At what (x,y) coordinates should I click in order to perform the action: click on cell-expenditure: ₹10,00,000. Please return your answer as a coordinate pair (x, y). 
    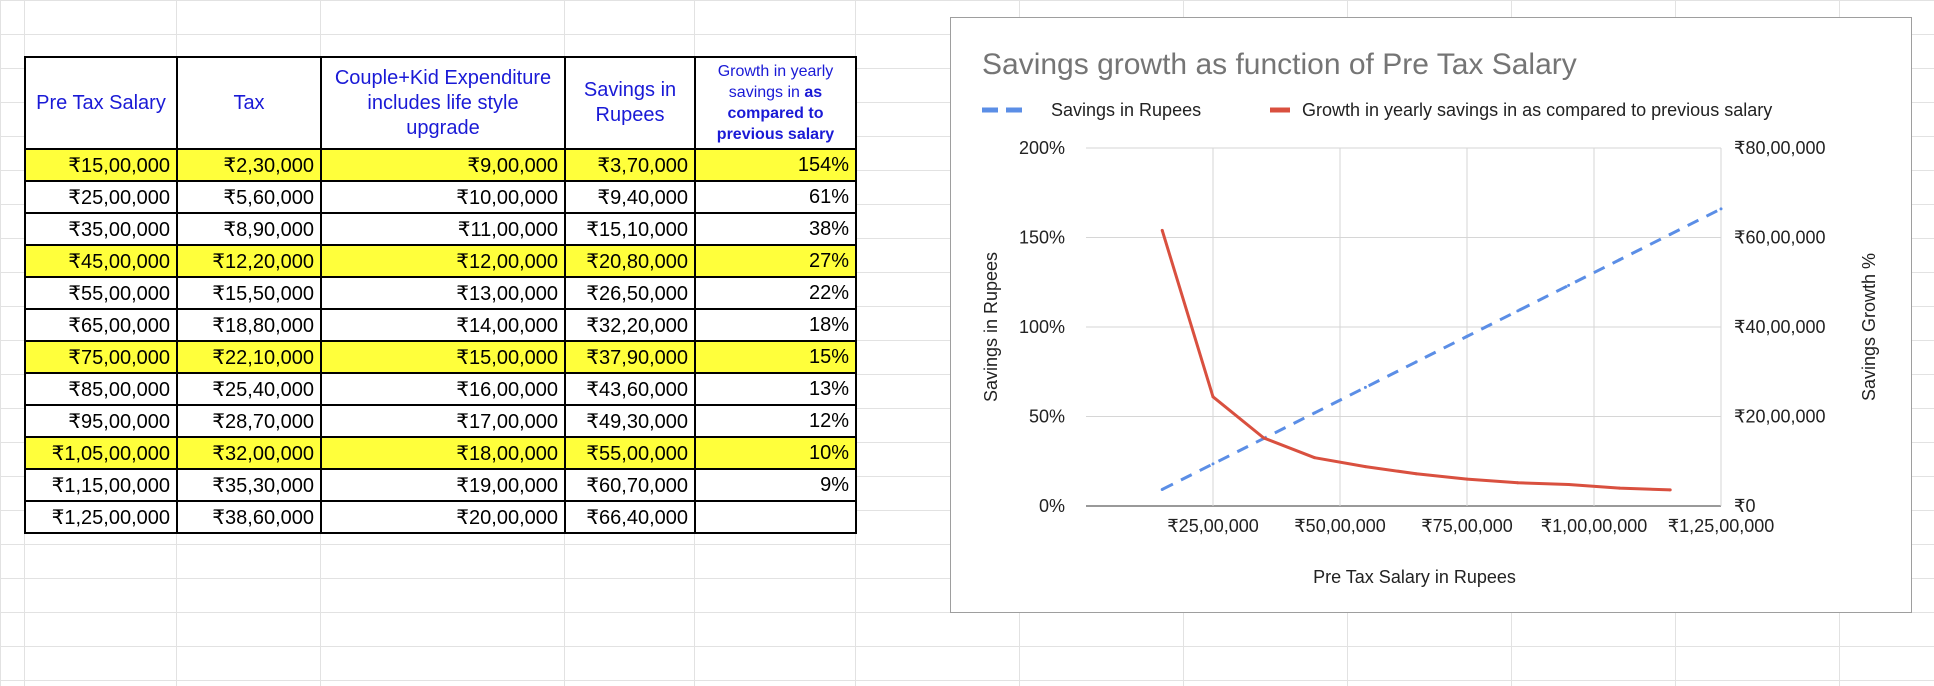
    Looking at the image, I should click on (443, 197).